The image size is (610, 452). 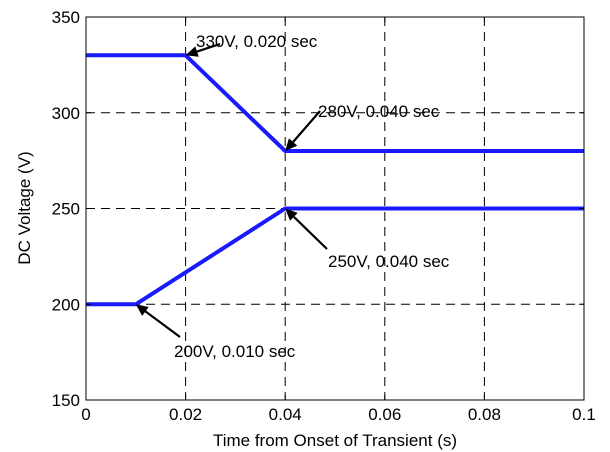 What do you see at coordinates (235, 351) in the screenshot?
I see `annotation-label: 200V, 0.010 sec` at bounding box center [235, 351].